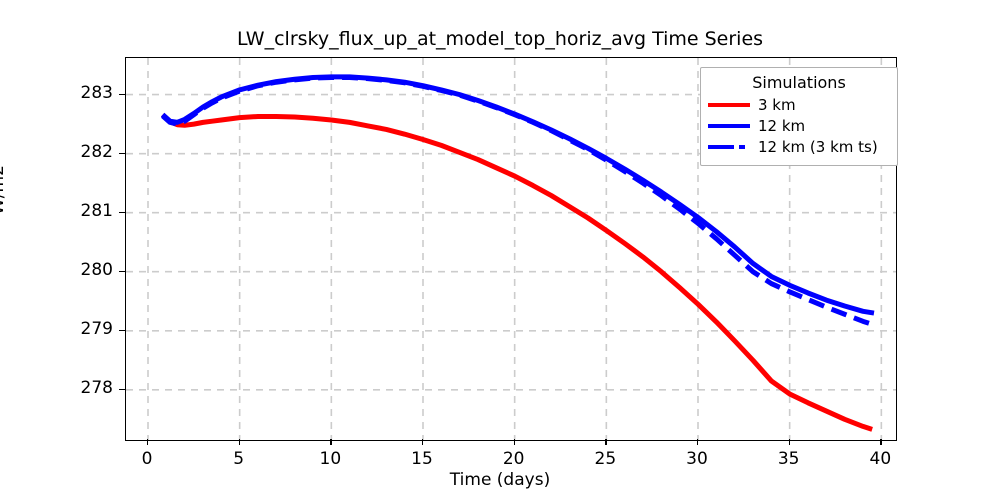  What do you see at coordinates (605, 459) in the screenshot?
I see `x-tick-label: 25` at bounding box center [605, 459].